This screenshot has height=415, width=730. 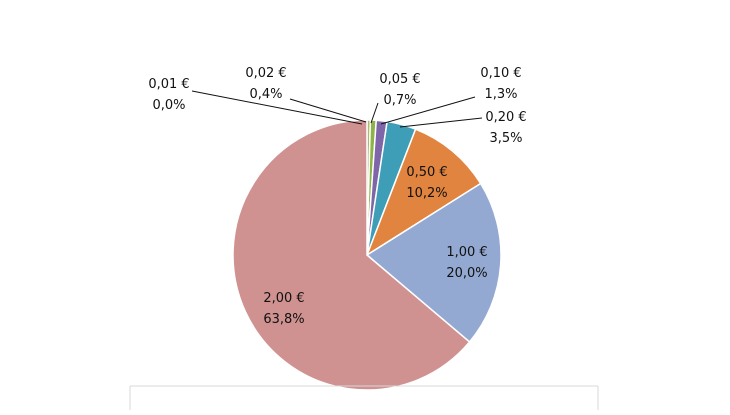 What do you see at coordinates (265, 94) in the screenshot?
I see `slice-percent-002: 0,4%` at bounding box center [265, 94].